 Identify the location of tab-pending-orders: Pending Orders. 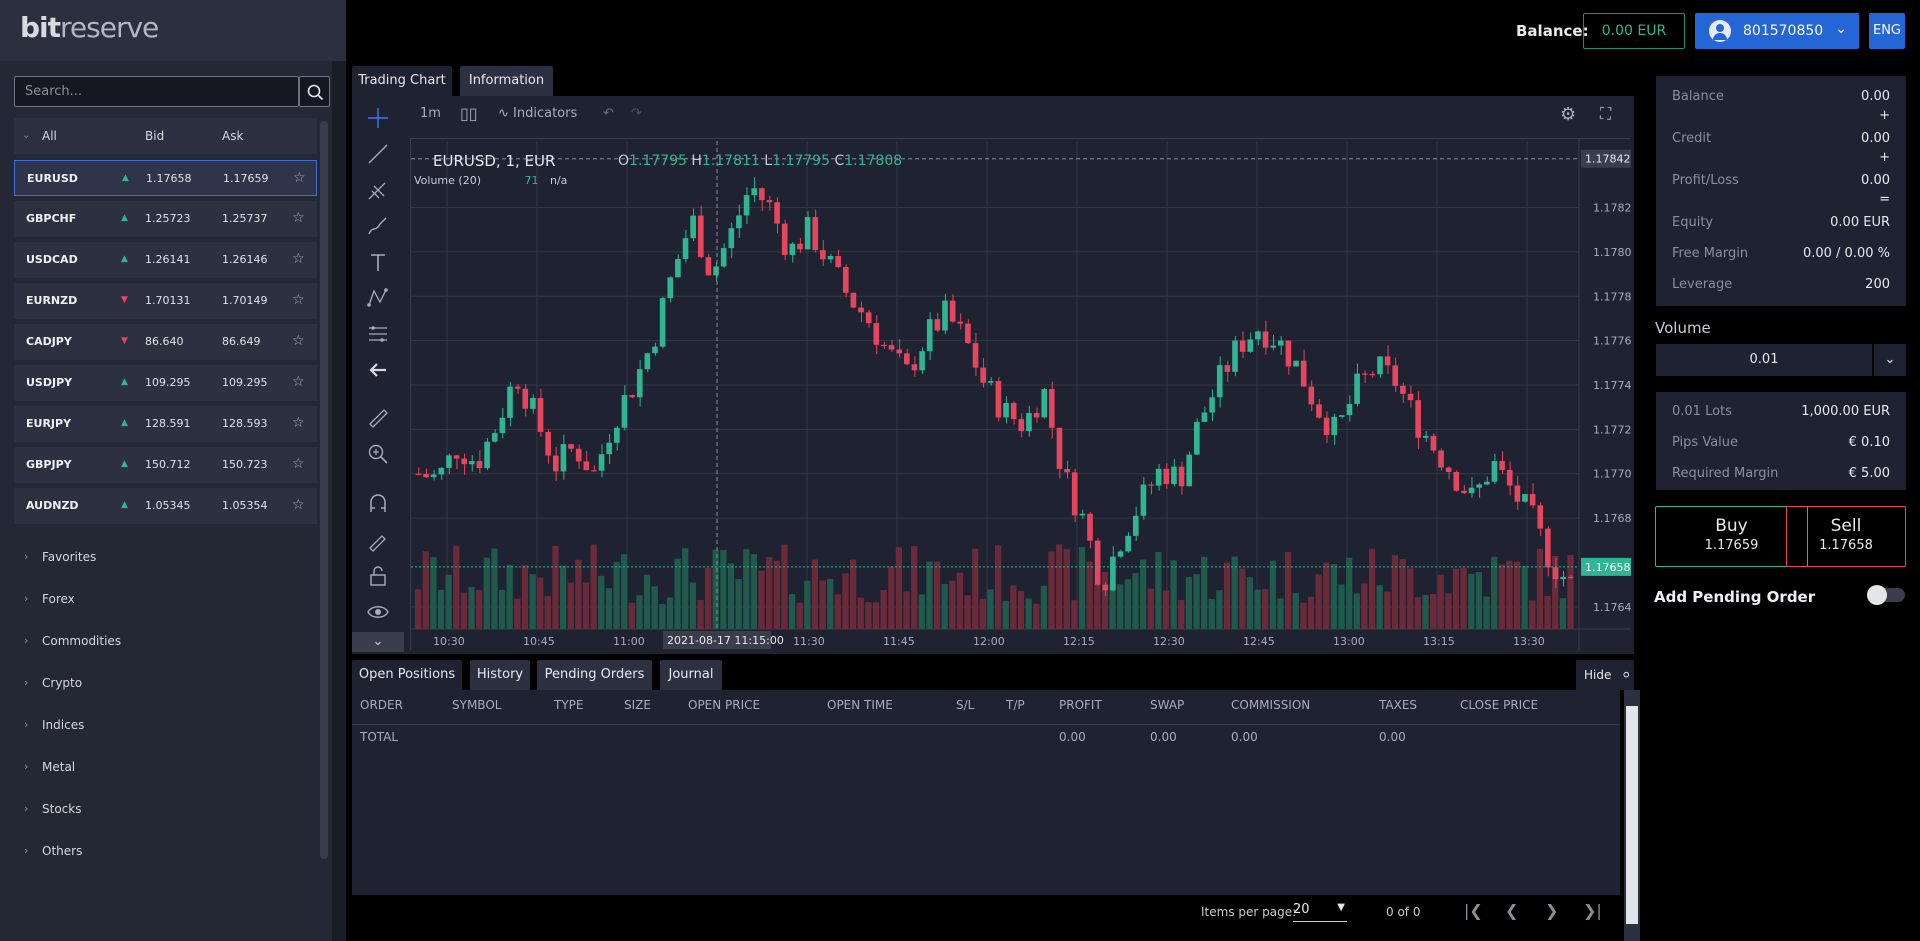
(594, 675).